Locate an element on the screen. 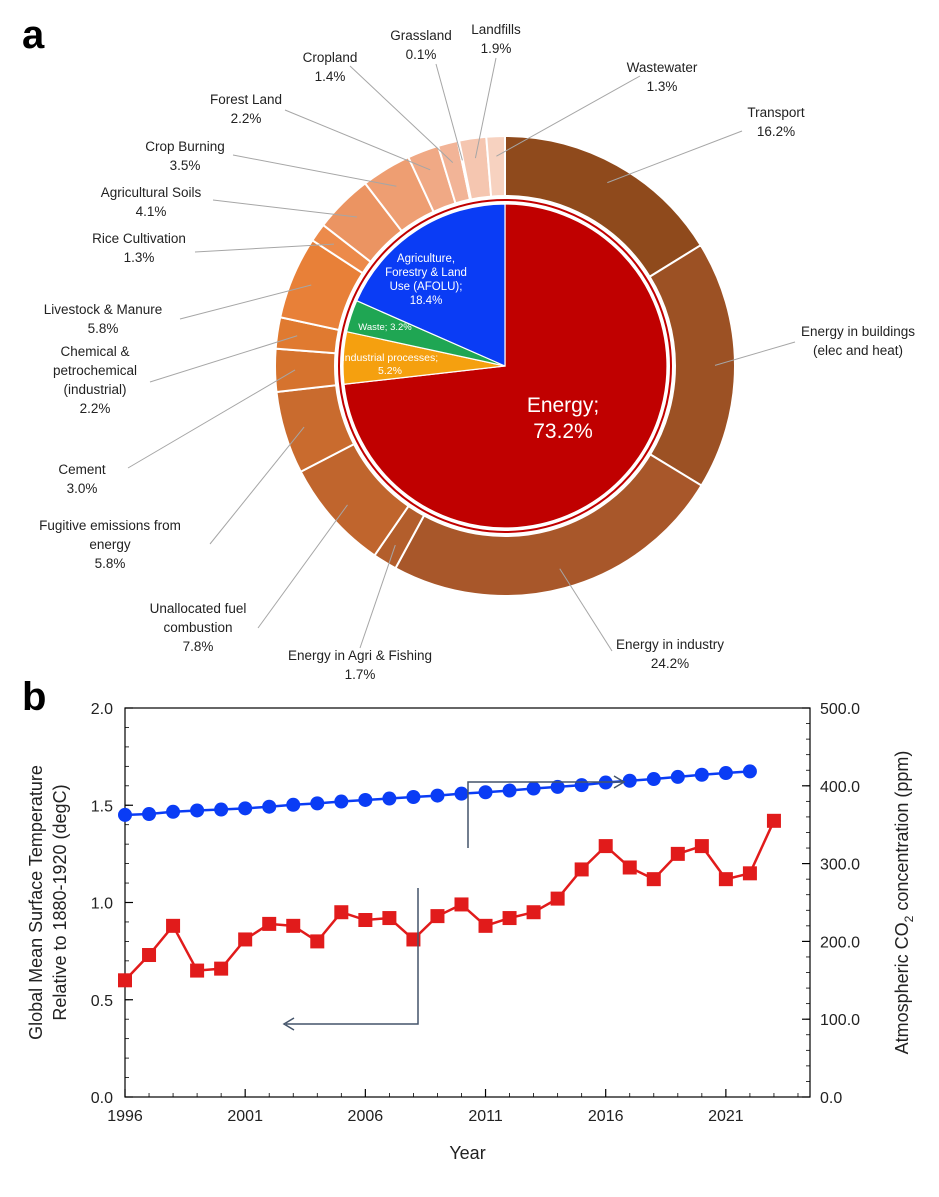 Image resolution: width=939 pixels, height=1197 pixels. outer-slice-label: Fugitive emissions from energy 5.8% is located at coordinates (110, 544).